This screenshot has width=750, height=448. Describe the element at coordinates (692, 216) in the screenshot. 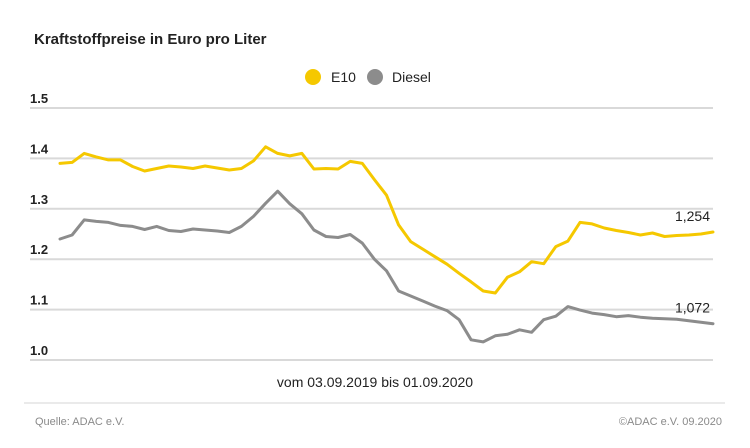

I see `end-label-e10: 1,254` at that location.